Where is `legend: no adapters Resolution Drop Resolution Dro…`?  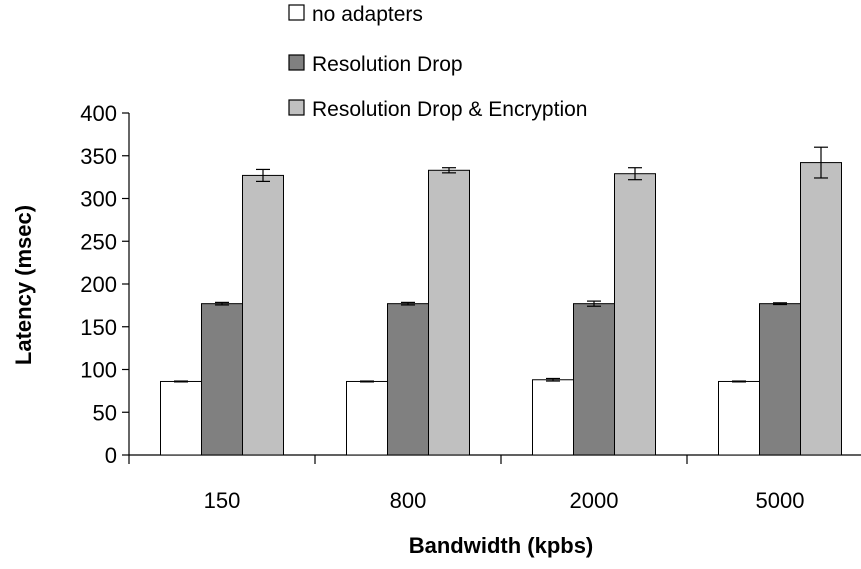
legend: no adapters Resolution Drop Resolution Dro… is located at coordinates (437, 62).